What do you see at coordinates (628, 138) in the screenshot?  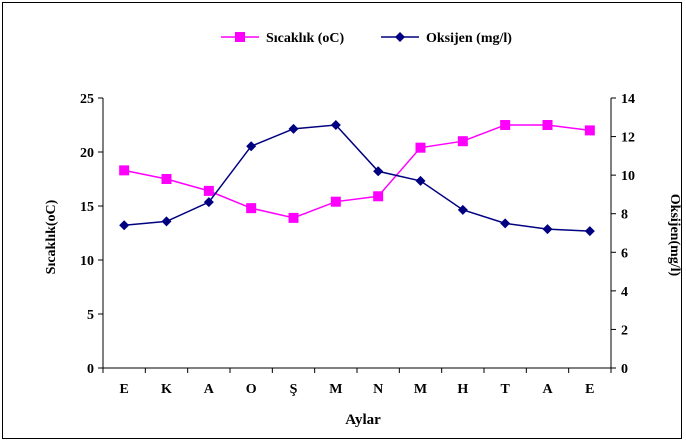 I see `y-right-tick-label: 12` at bounding box center [628, 138].